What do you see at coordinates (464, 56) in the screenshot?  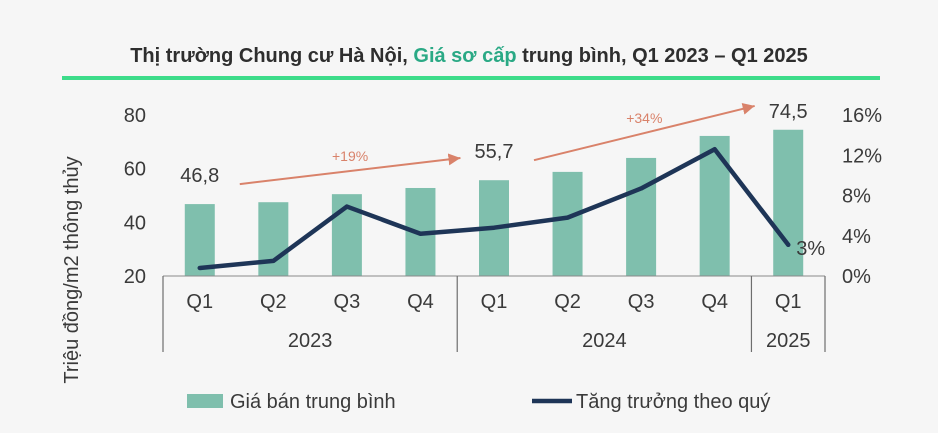 I see `chart-title-accent: Giá sơ cấp` at bounding box center [464, 56].